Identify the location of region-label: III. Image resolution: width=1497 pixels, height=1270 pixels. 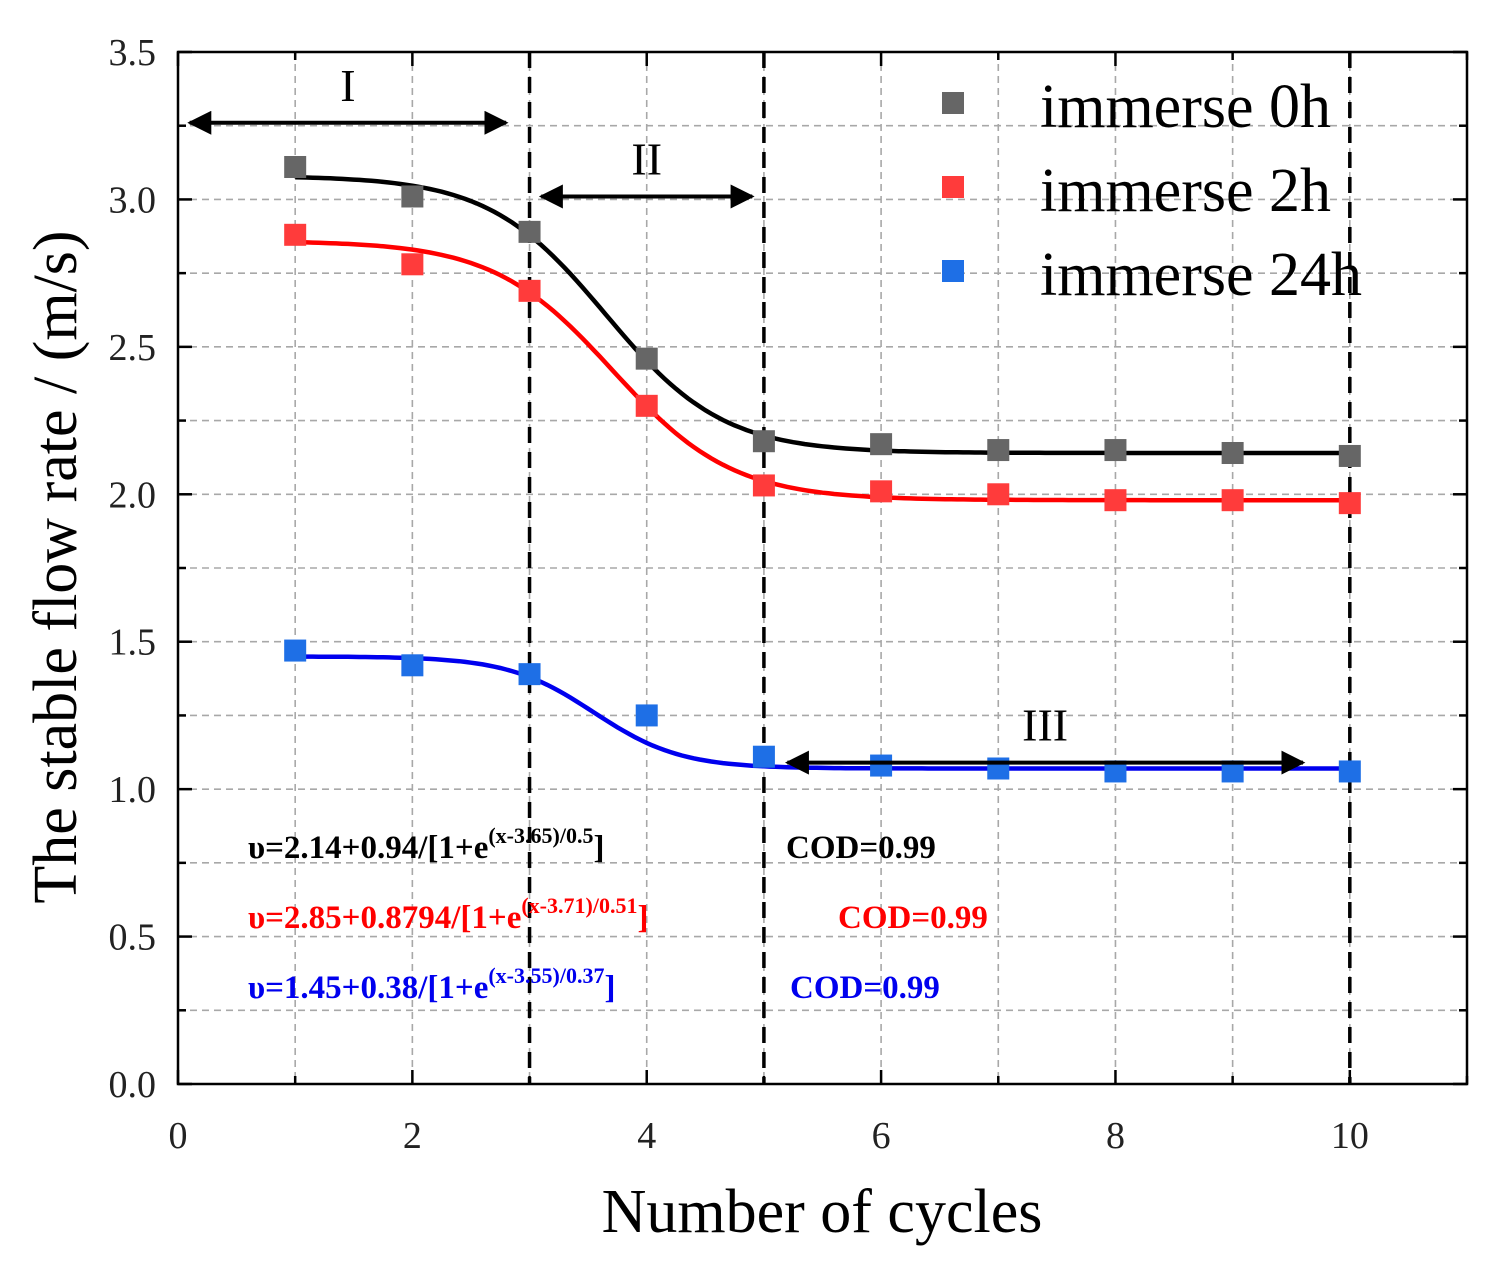
(1045, 725).